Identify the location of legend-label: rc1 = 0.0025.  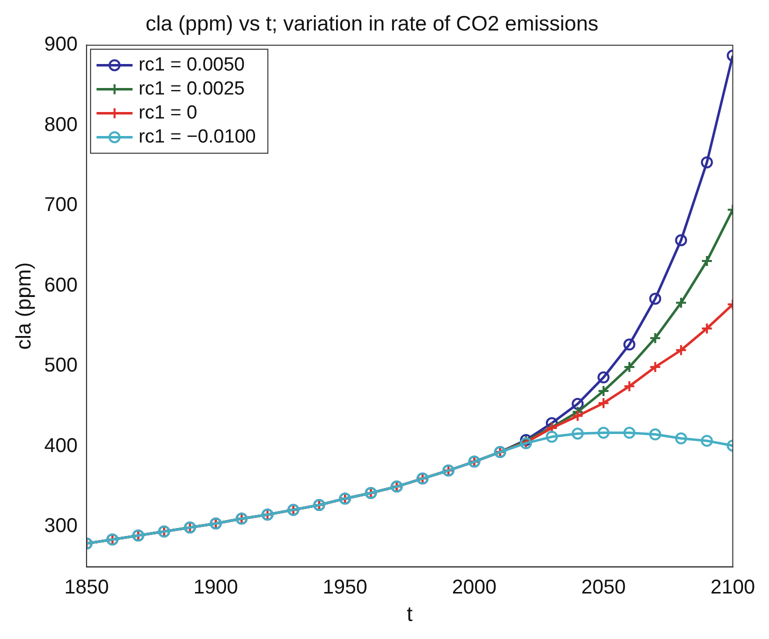
(191, 89).